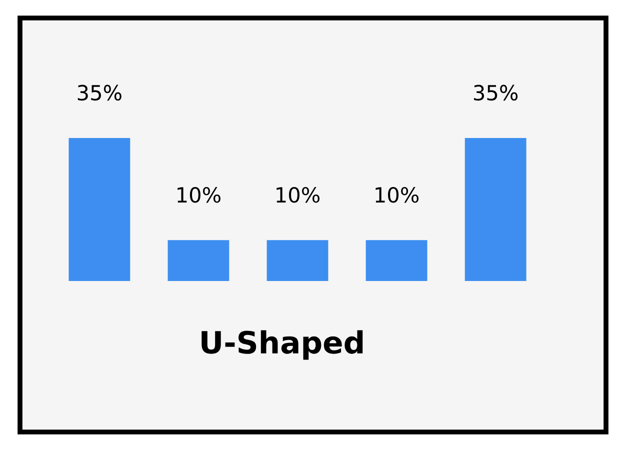 Image resolution: width=626 pixels, height=450 pixels. What do you see at coordinates (282, 345) in the screenshot?
I see `text: U-Shaped` at bounding box center [282, 345].